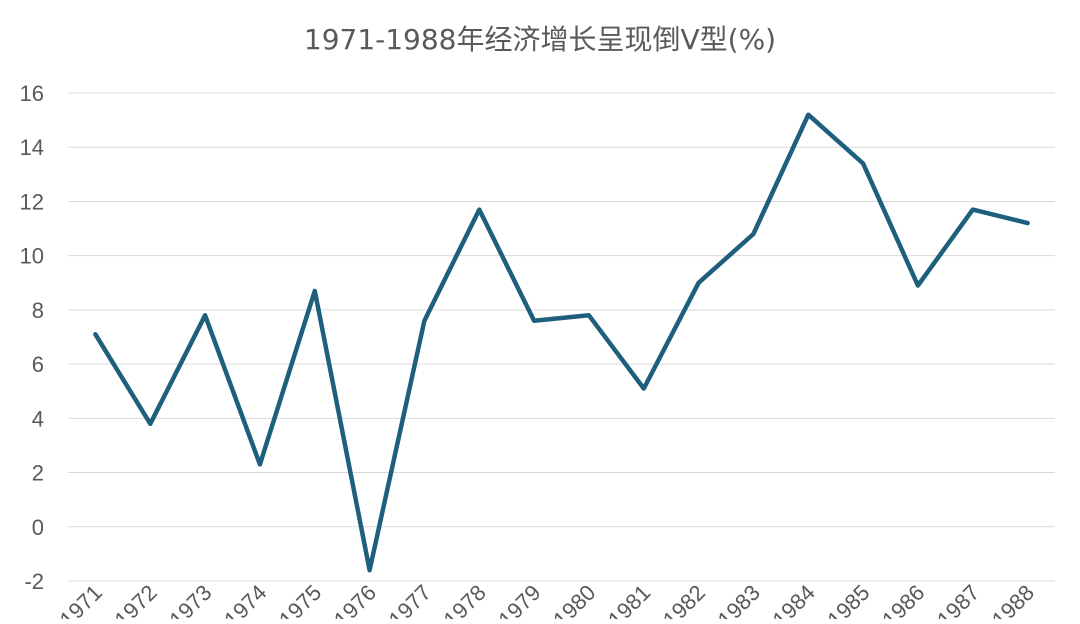  I want to click on x-tick-label: 1971, so click(81, 599).